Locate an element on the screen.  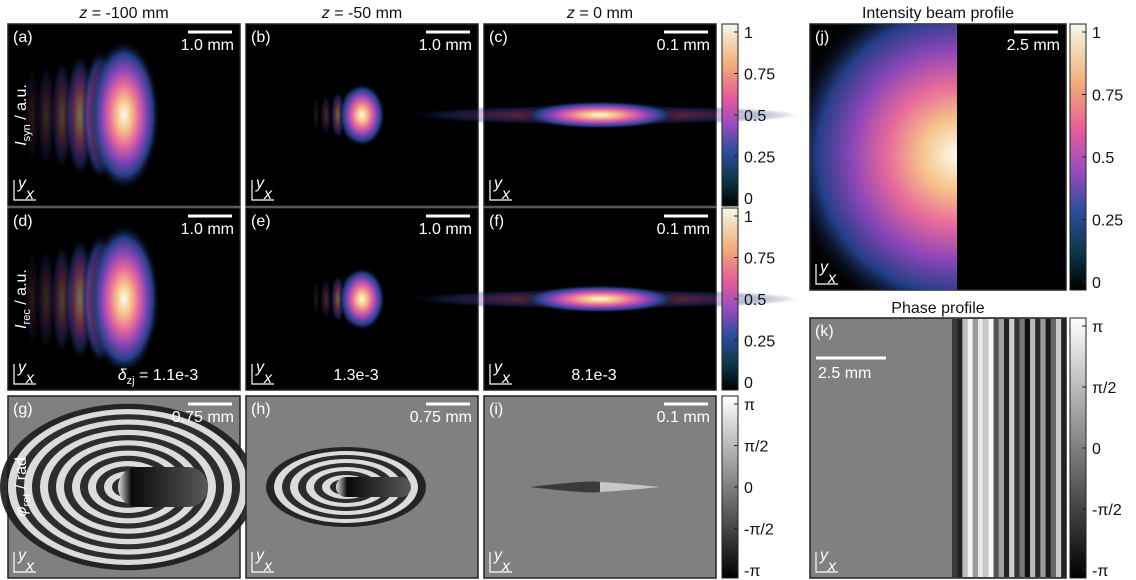
panel-label: (f) is located at coordinates (496, 221).